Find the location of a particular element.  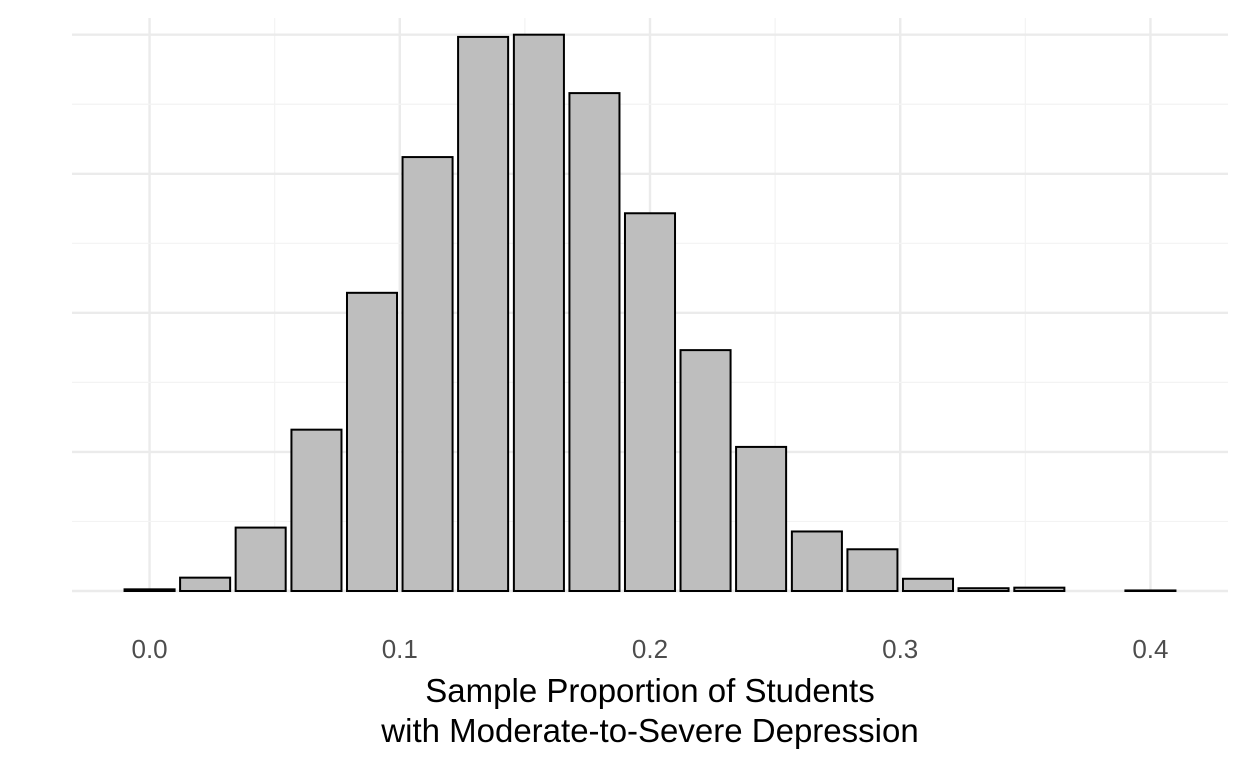

x-tick-label: 0.2 is located at coordinates (650, 649).